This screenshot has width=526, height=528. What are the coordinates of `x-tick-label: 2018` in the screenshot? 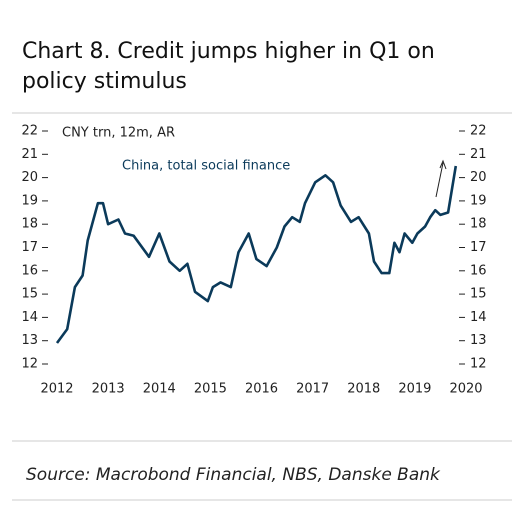 It's located at (363, 389).